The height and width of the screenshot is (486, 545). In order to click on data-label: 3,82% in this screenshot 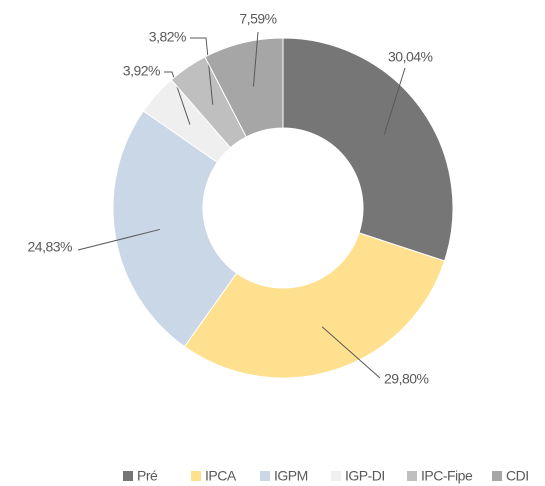, I will do `click(167, 37)`.